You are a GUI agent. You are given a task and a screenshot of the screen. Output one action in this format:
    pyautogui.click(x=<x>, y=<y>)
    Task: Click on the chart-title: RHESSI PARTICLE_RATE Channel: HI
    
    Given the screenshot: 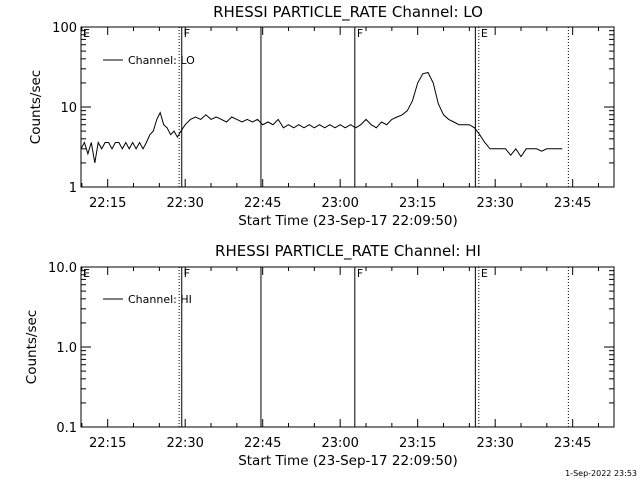 What is the action you would take?
    pyautogui.click(x=348, y=251)
    